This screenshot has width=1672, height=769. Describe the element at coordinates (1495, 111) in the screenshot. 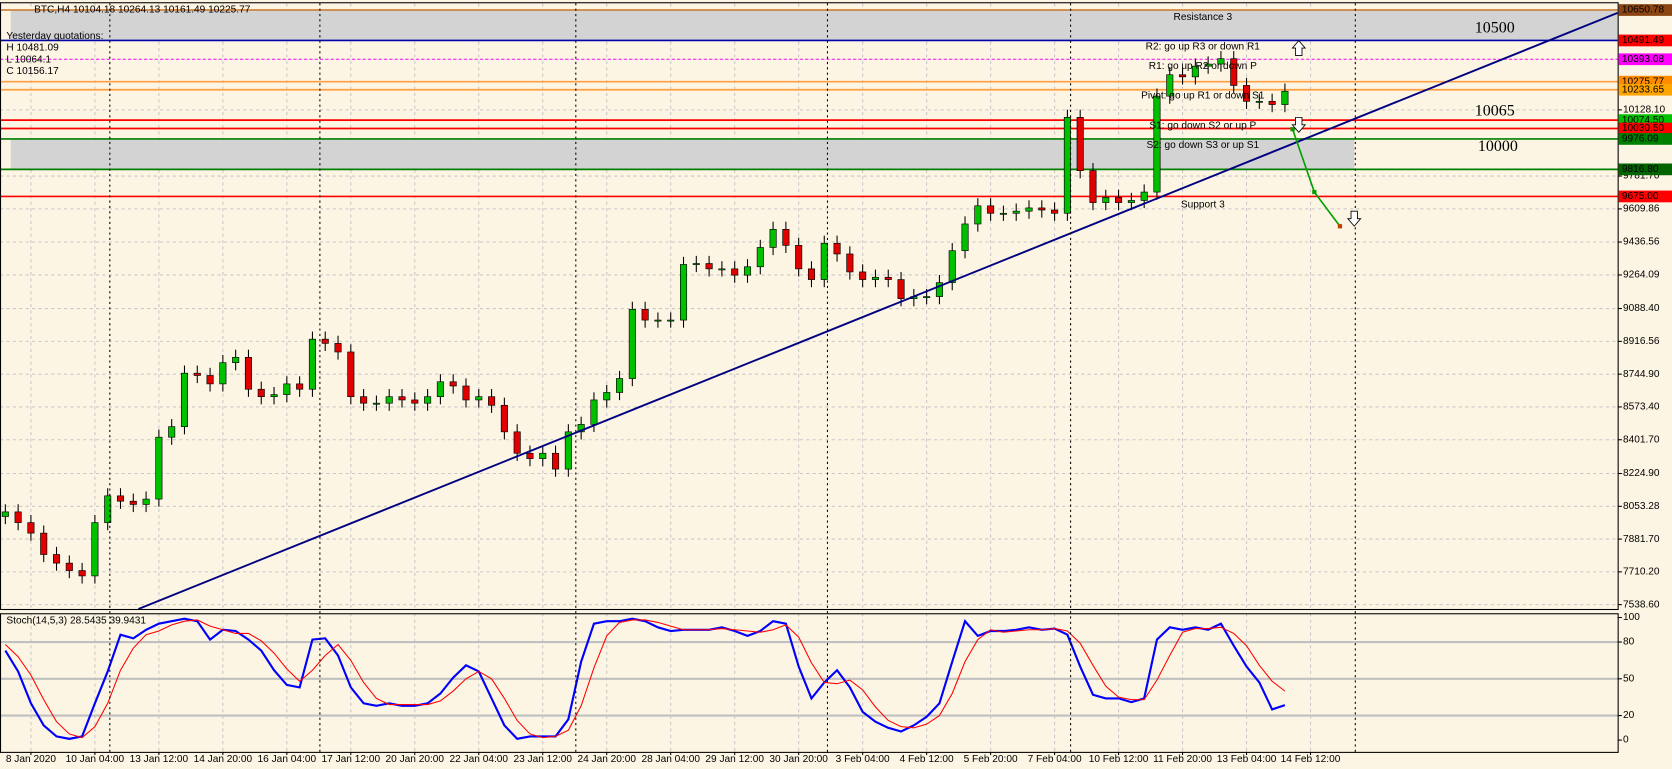

I see `round-level-label: 10065` at that location.